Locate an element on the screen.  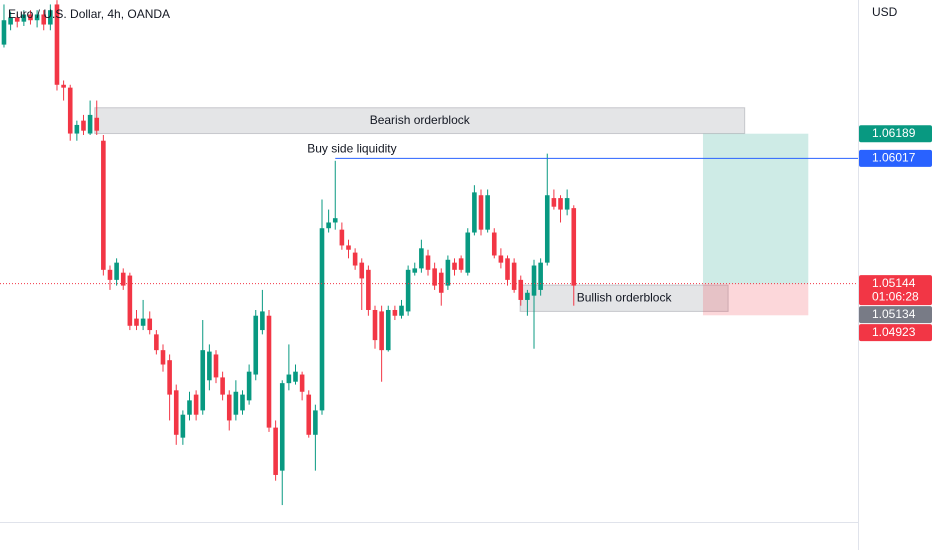
y-axis-label: USD is located at coordinates (885, 12).